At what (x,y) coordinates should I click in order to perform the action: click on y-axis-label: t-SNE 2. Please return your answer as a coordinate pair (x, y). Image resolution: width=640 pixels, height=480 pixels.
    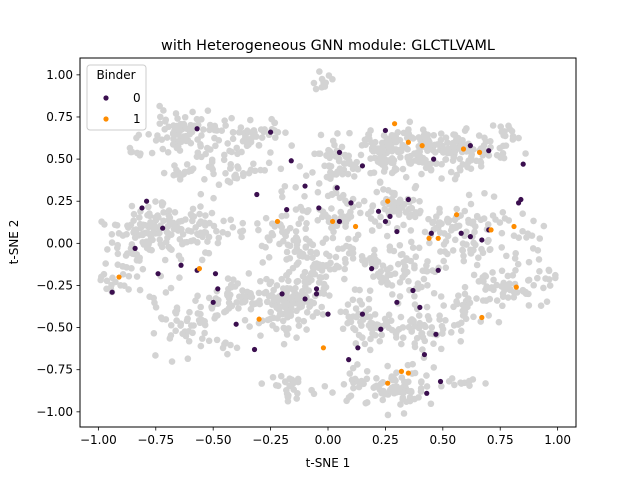
    Looking at the image, I should click on (14, 242).